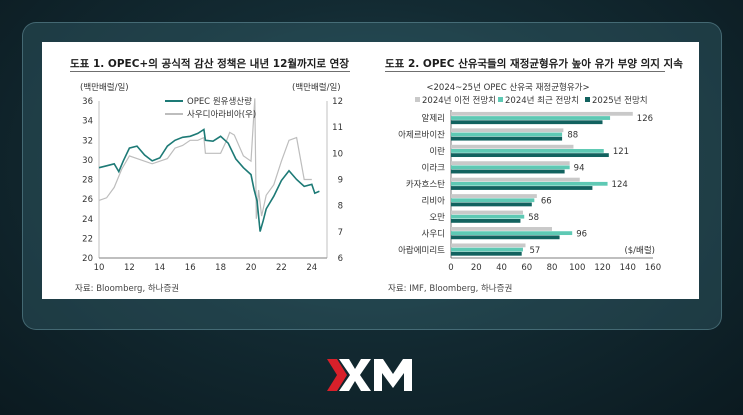 Image resolution: width=743 pixels, height=415 pixels. I want to click on chart2-data-label: 96, so click(581, 234).